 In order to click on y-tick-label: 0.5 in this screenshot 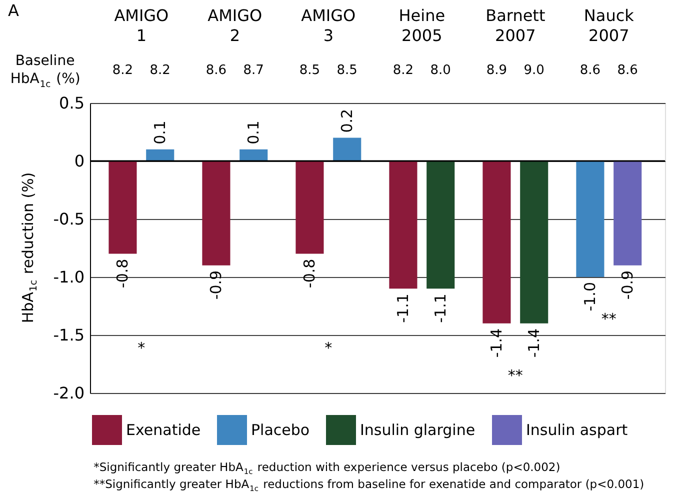, I will do `click(71, 103)`.